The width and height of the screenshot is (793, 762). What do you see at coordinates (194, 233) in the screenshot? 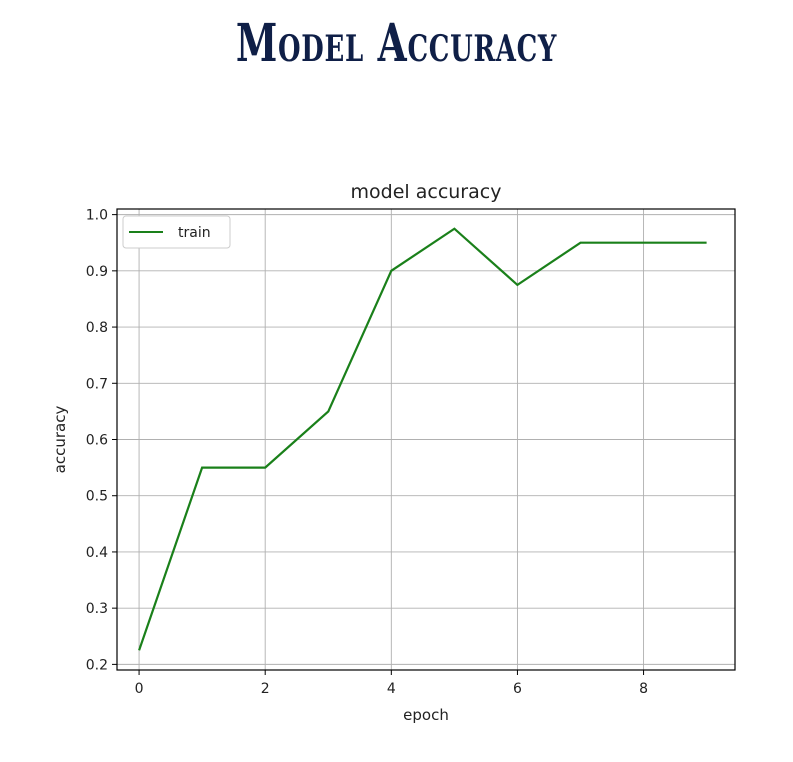
I see `legend-label-train: train` at bounding box center [194, 233].